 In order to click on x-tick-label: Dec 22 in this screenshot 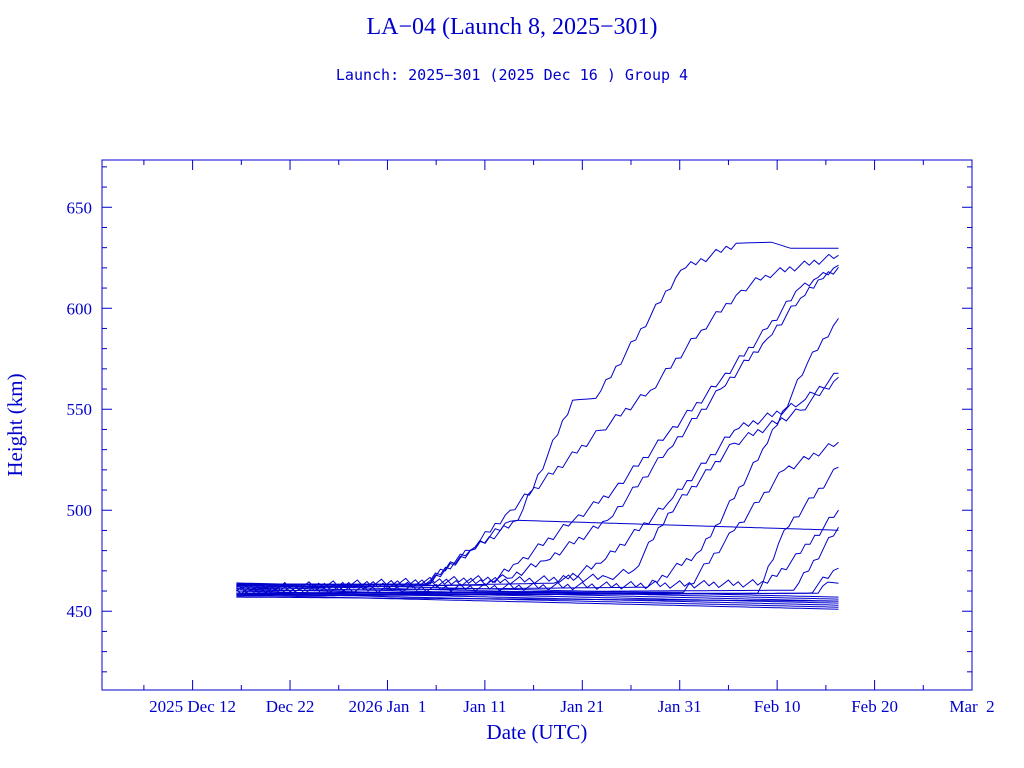, I will do `click(290, 706)`.